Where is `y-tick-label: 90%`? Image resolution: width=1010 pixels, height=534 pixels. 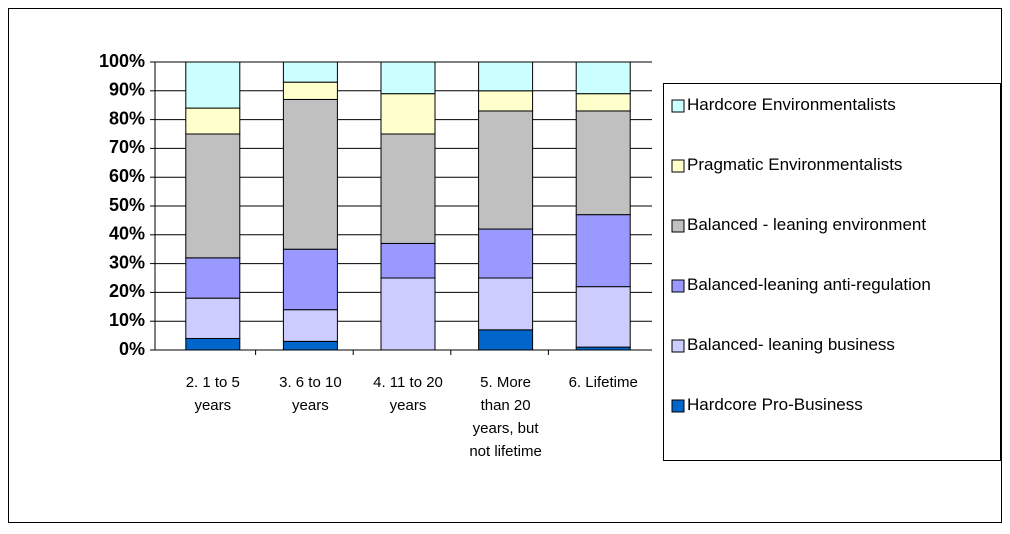 y-tick-label: 90% is located at coordinates (127, 90).